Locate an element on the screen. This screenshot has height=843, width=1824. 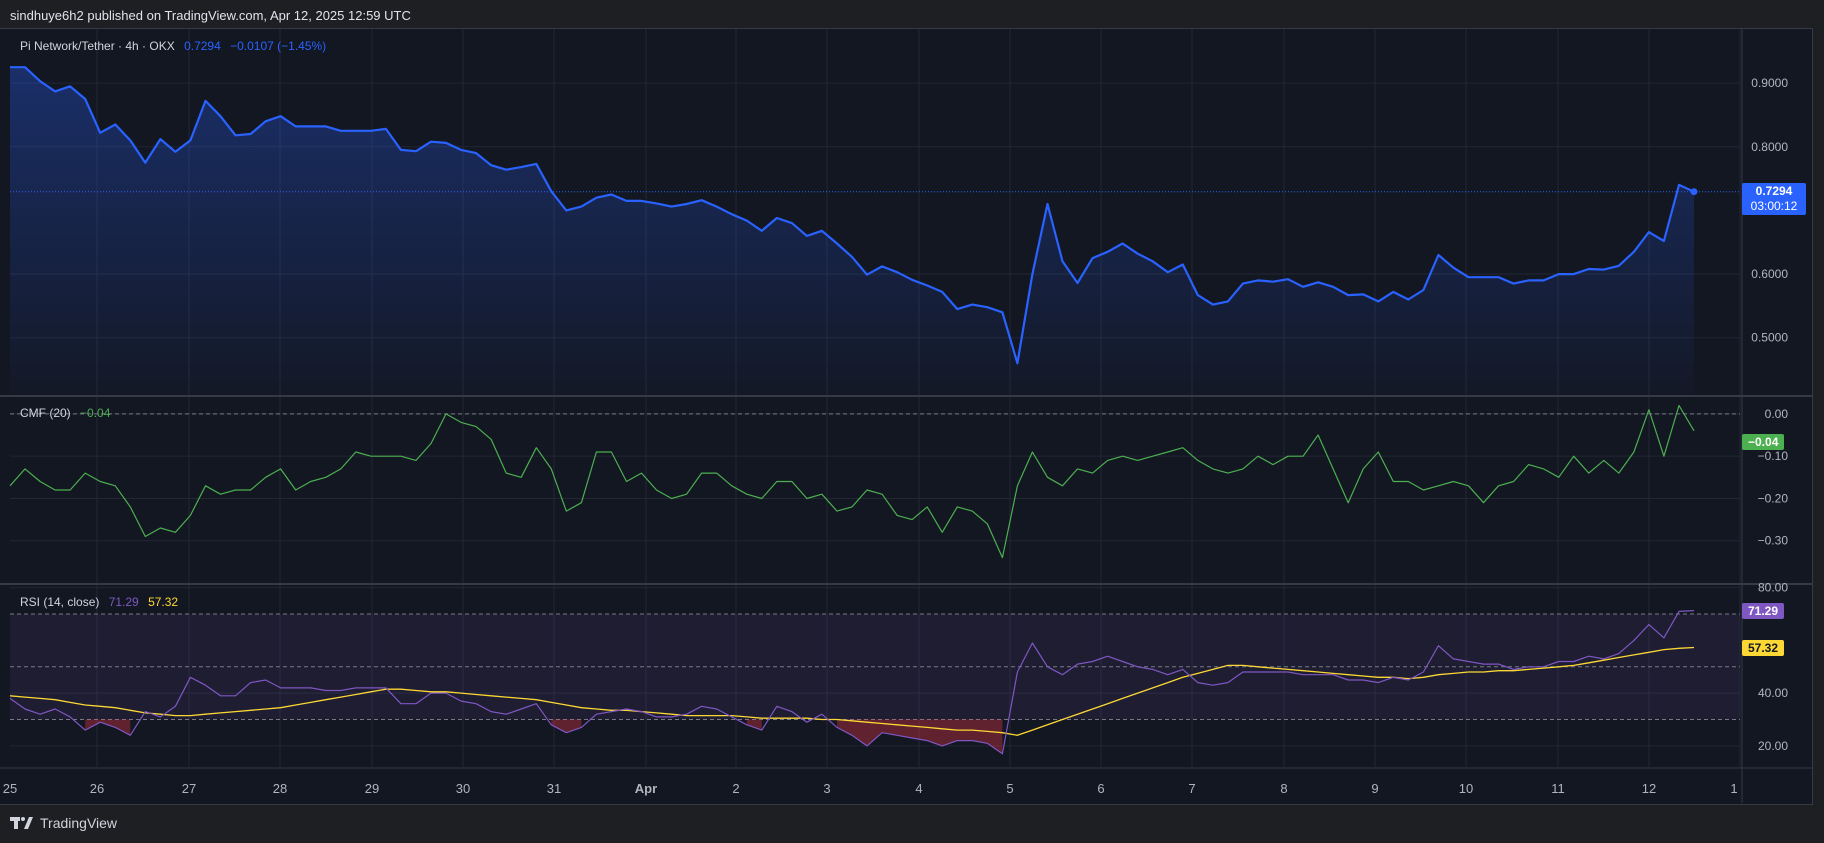
y-tick-label: −0.10 is located at coordinates (1773, 456).